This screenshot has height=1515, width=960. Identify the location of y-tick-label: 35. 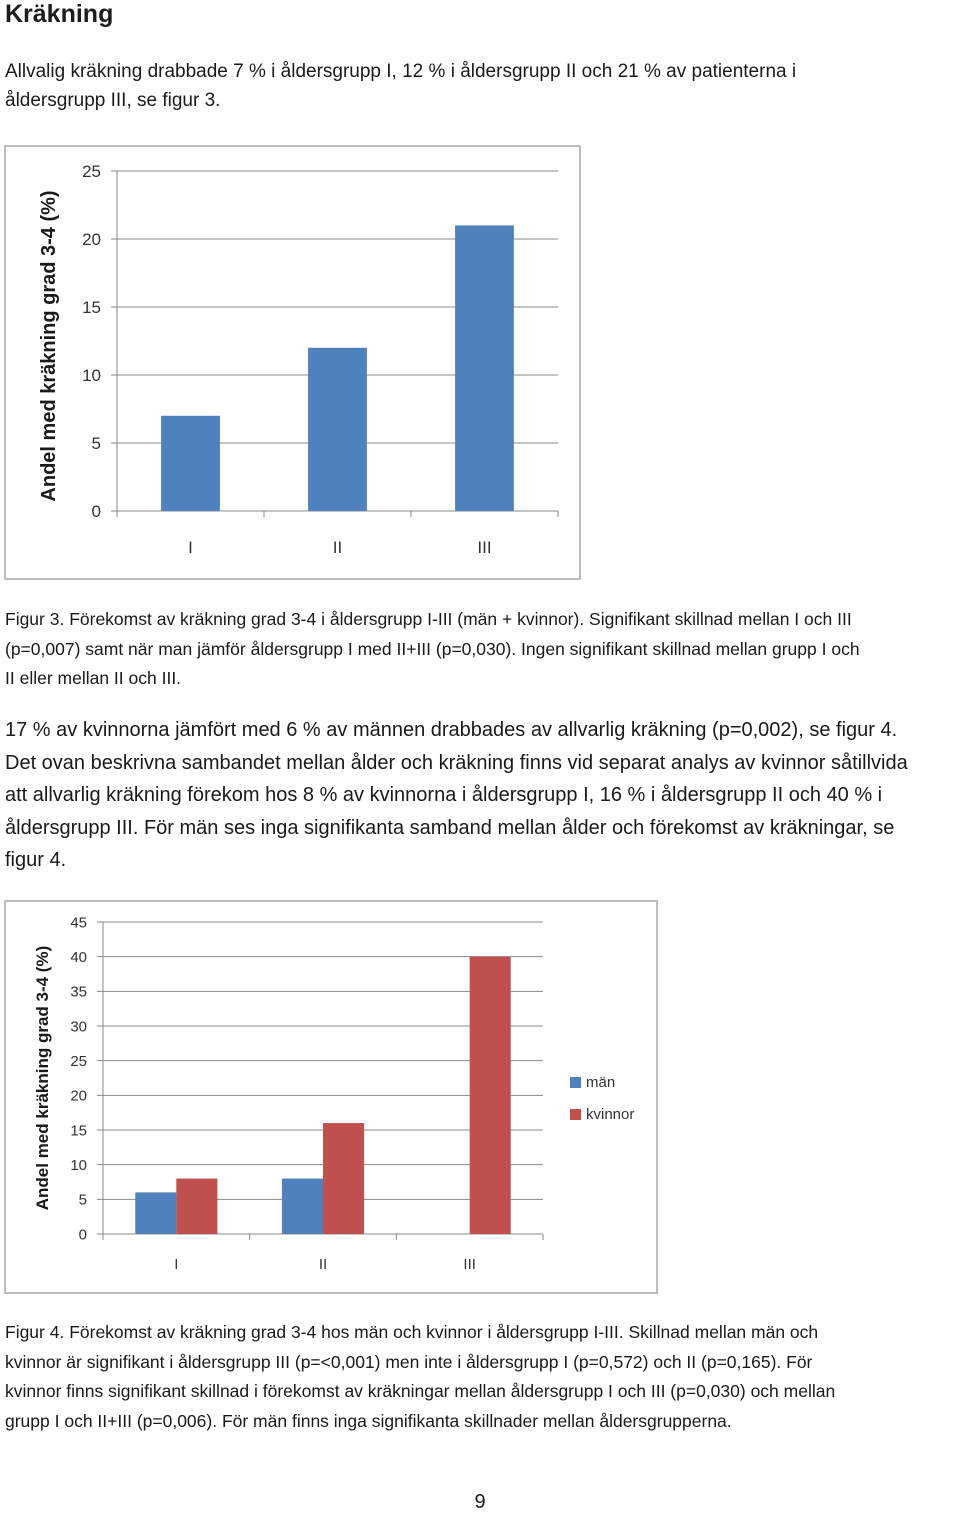
(78, 992).